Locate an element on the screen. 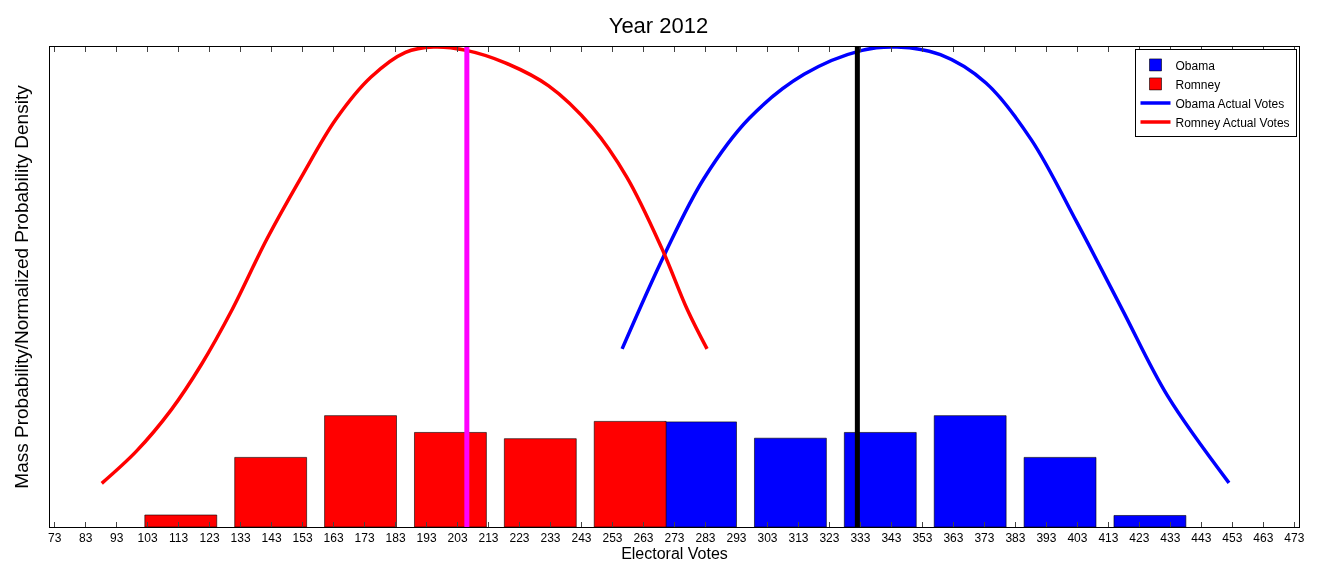 The width and height of the screenshot is (1317, 571). y-axis-title: Mass Probability/Normalized Probability Density is located at coordinates (21, 286).